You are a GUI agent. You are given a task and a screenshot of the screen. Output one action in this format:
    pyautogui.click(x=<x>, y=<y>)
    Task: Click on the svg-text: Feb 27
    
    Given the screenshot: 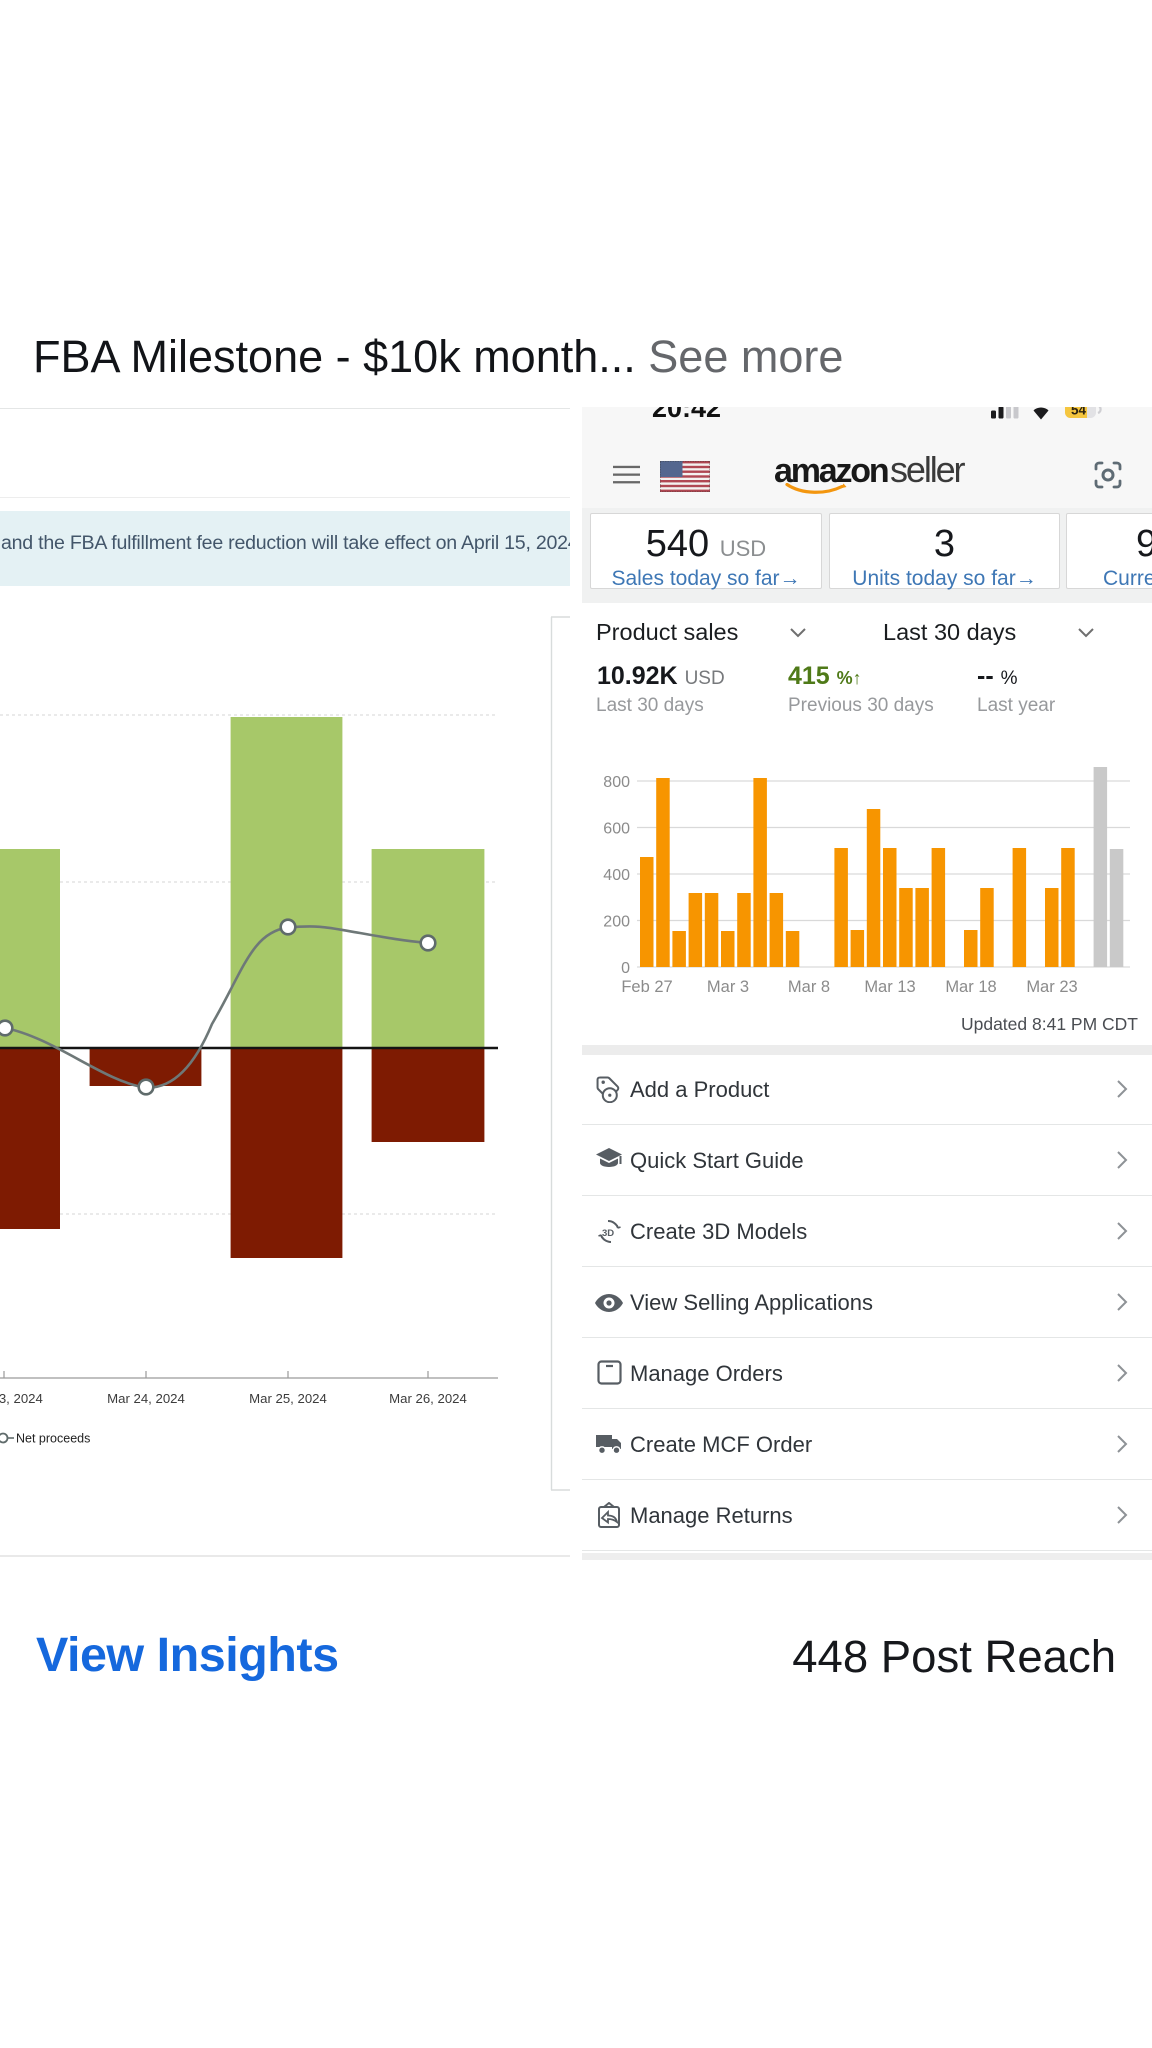 What is the action you would take?
    pyautogui.click(x=646, y=987)
    